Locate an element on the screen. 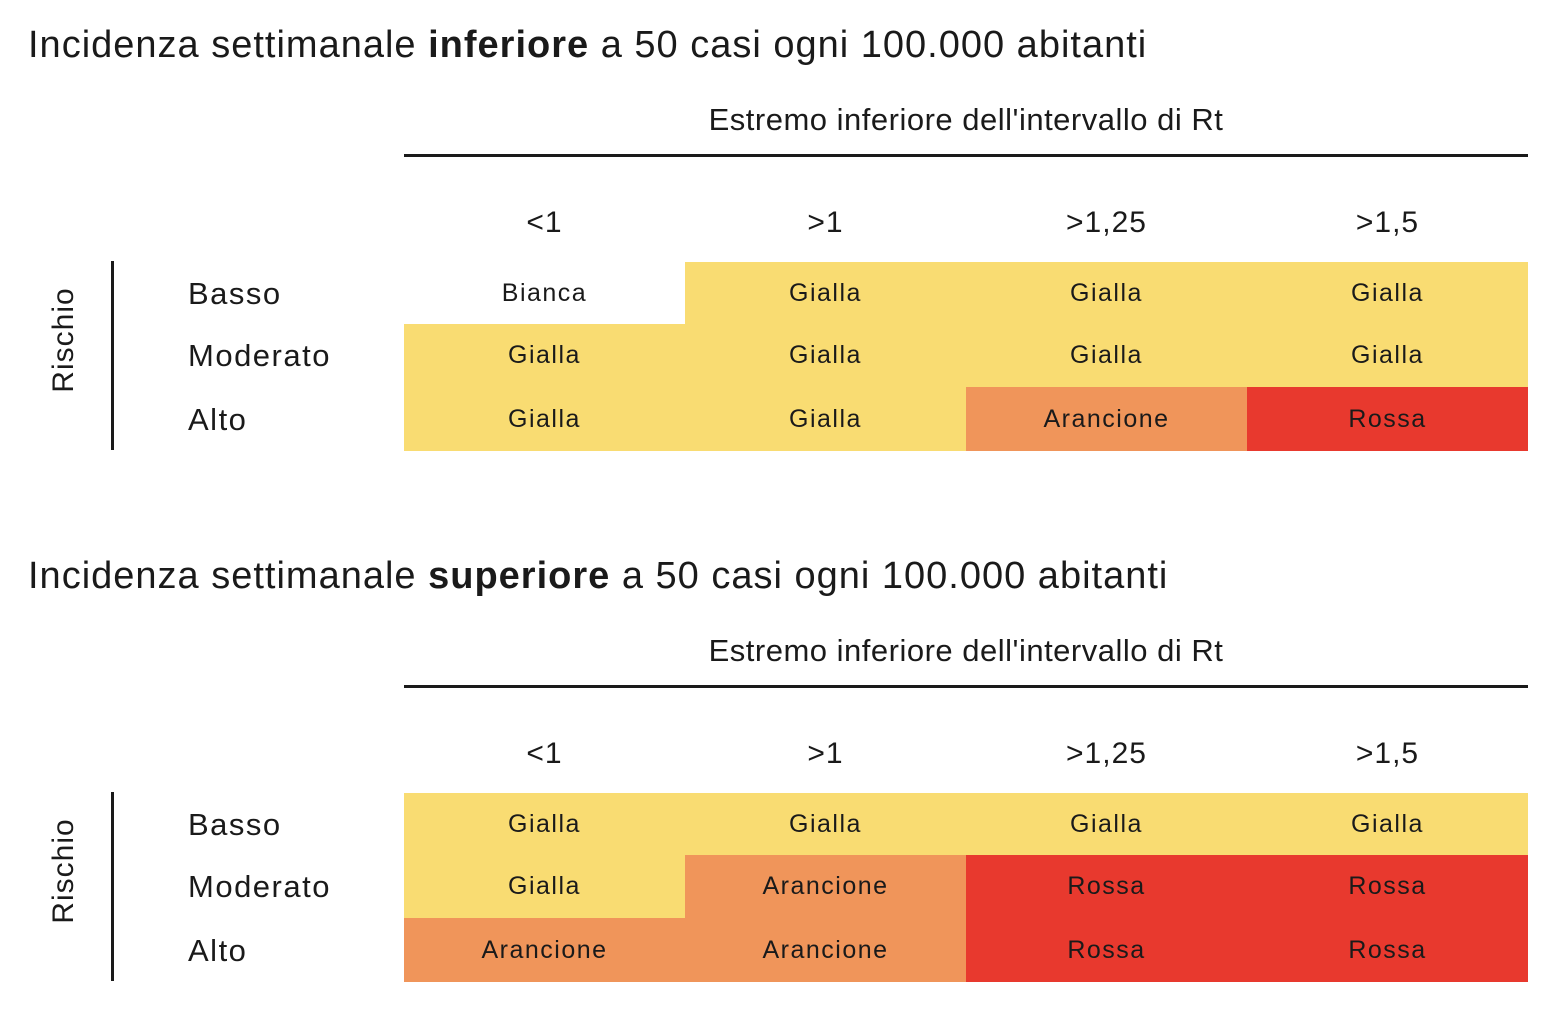  cell-alto-col1: Arancione is located at coordinates (544, 950).